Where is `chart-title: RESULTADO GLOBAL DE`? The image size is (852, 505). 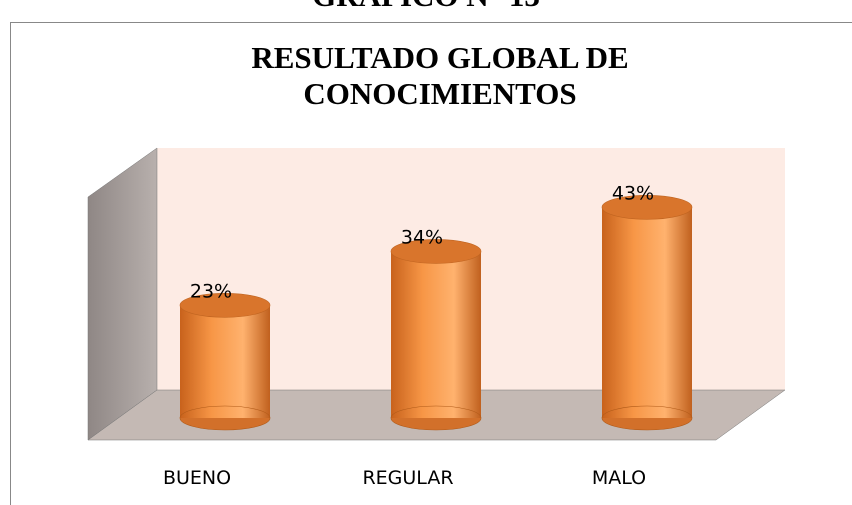
chart-title: RESULTADO GLOBAL DE is located at coordinates (439, 57).